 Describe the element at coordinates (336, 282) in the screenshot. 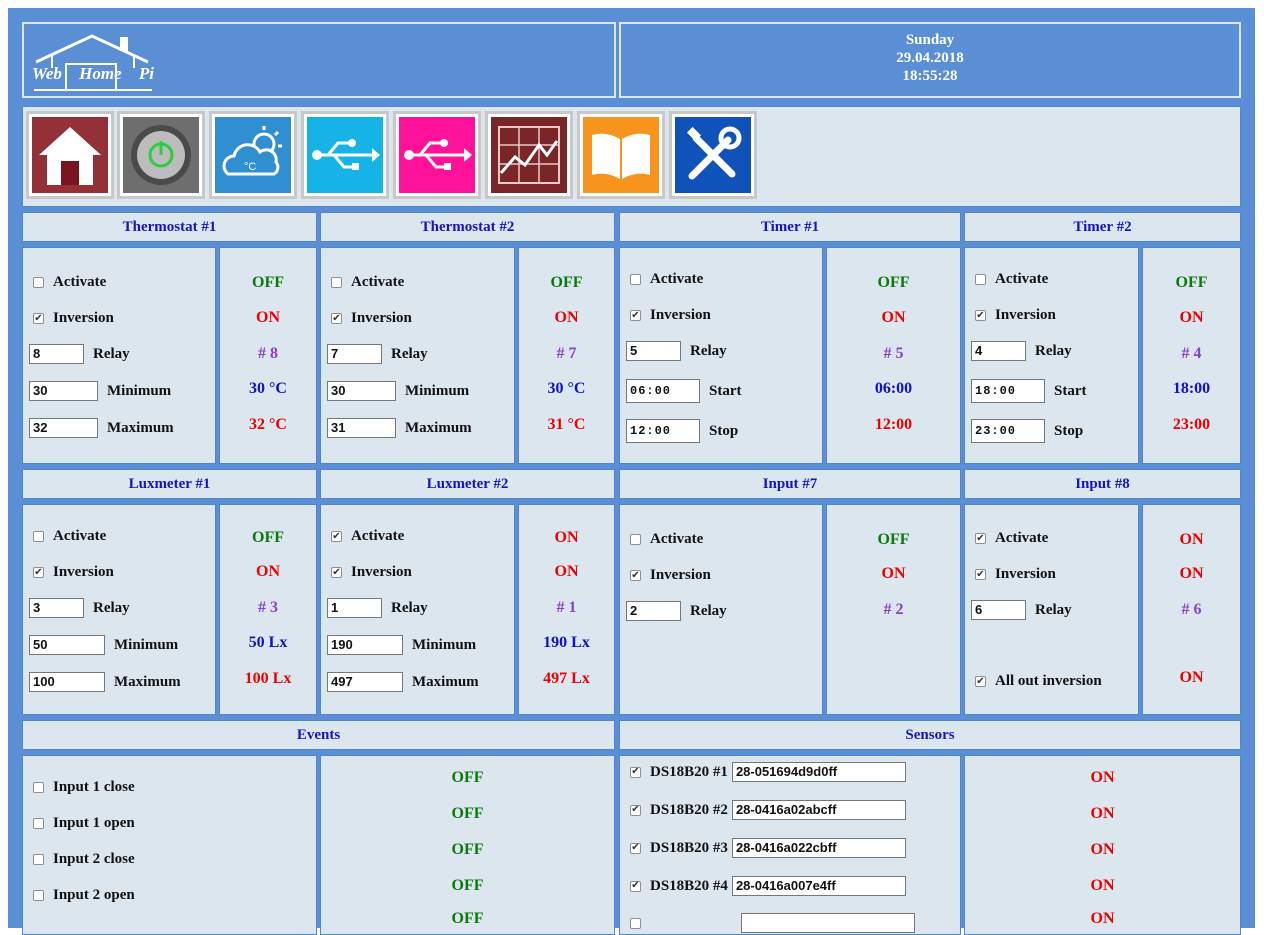

I see `thermostat2-activate-checkbox` at that location.